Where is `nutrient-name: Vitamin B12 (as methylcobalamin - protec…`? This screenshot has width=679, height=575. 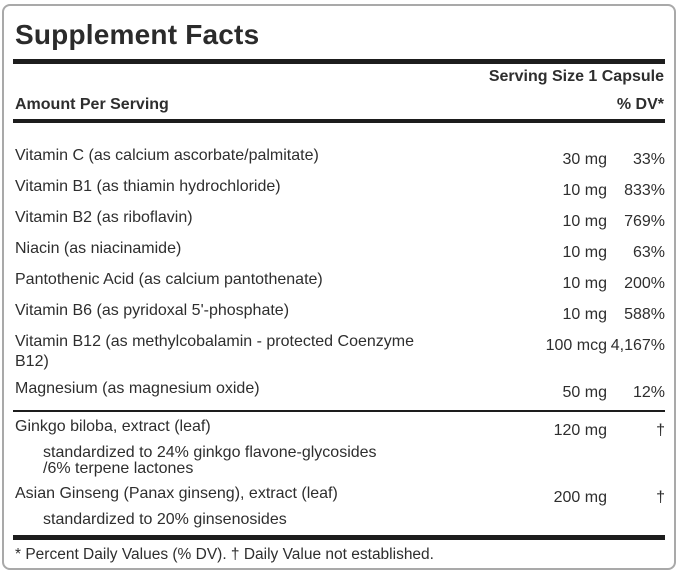 nutrient-name: Vitamin B12 (as methylcobalamin - protec… is located at coordinates (214, 351).